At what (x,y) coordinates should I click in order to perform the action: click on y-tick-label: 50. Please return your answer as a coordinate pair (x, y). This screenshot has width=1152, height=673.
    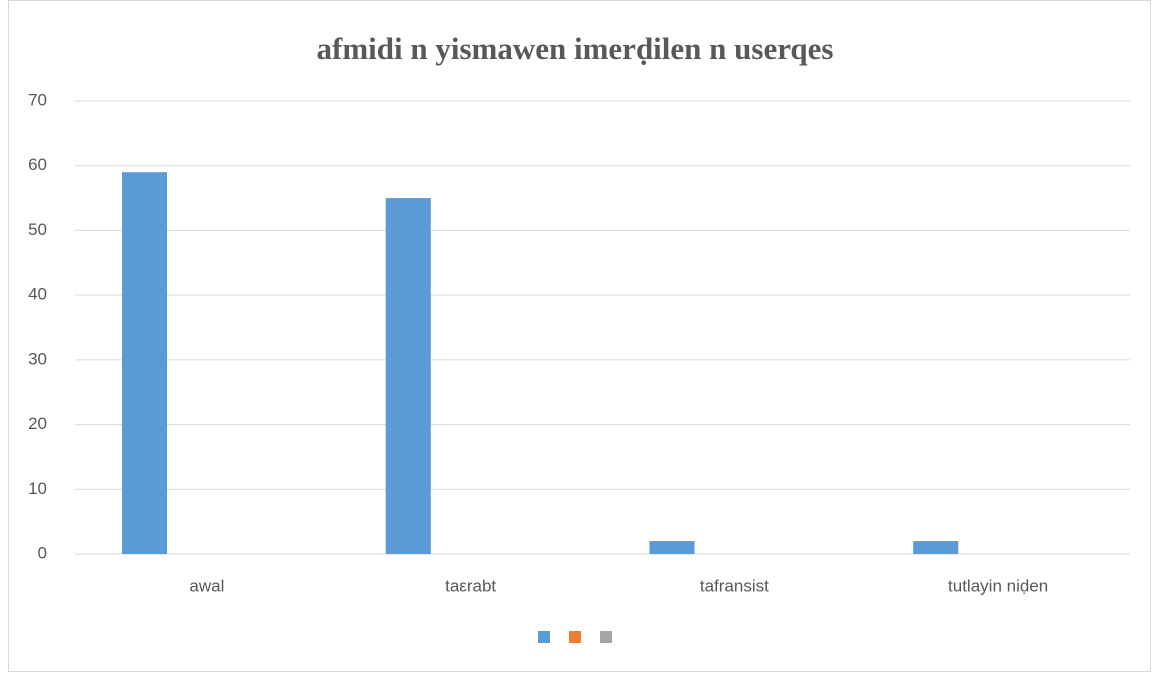
    Looking at the image, I should click on (37, 229).